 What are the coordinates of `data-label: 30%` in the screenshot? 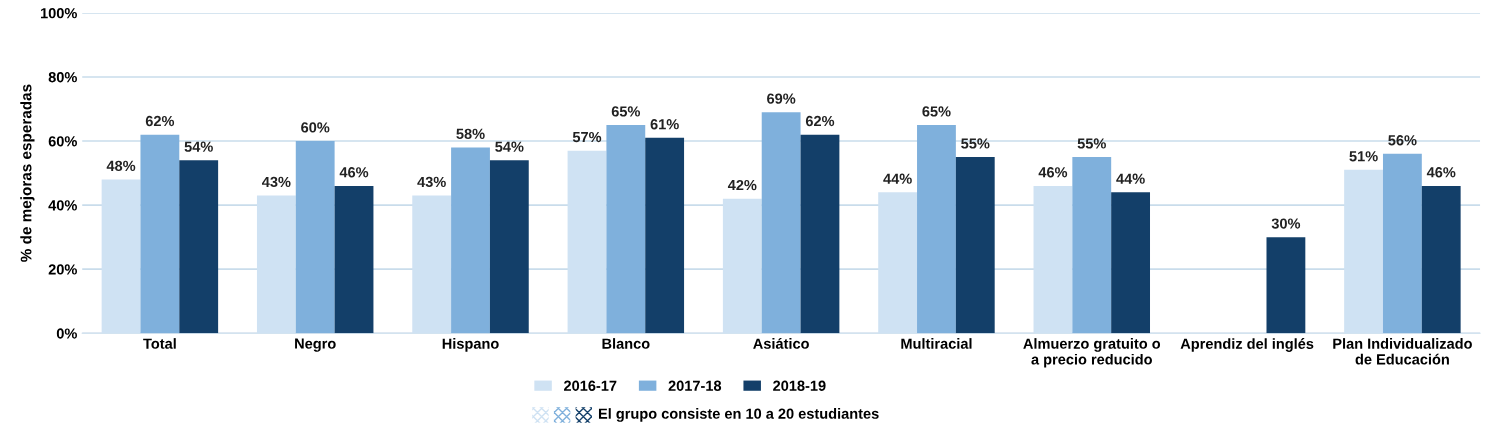 It's located at (1286, 223).